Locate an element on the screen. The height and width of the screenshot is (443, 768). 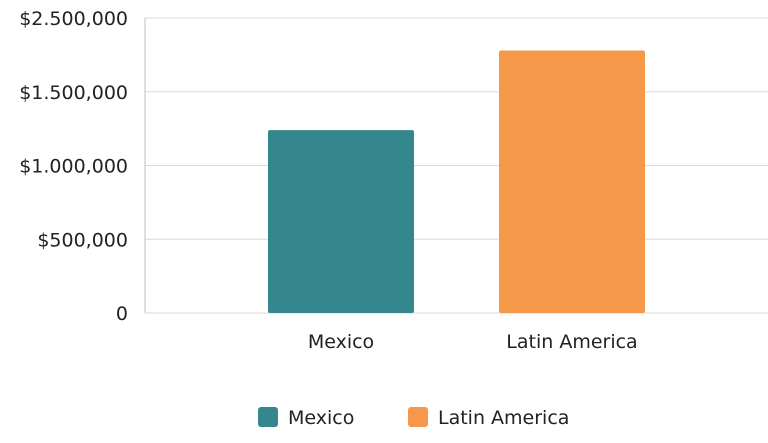
bar-mexico is located at coordinates (341, 221).